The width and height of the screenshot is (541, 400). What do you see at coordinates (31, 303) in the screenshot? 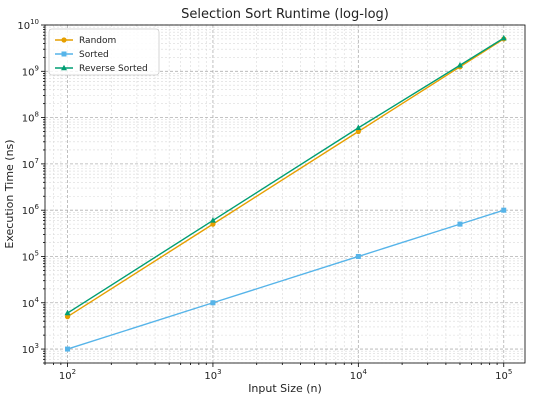
I see `y-tick-label: 10⁴` at bounding box center [31, 303].